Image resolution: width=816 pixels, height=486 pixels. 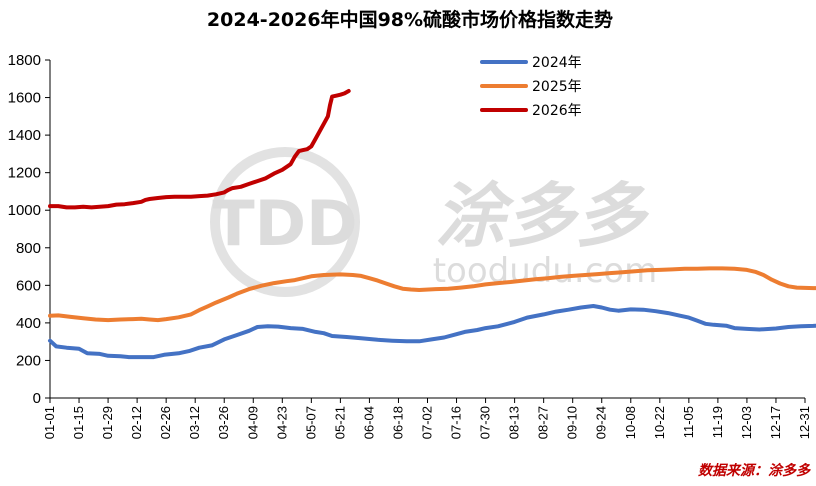 What do you see at coordinates (397, 422) in the screenshot?
I see `x-tick-label: 06-18` at bounding box center [397, 422].